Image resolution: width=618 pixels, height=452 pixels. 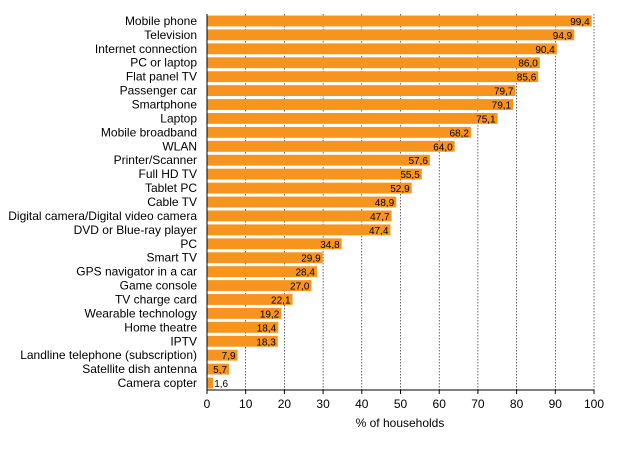 What do you see at coordinates (221, 384) in the screenshot?
I see `value-label: 1,6` at bounding box center [221, 384].